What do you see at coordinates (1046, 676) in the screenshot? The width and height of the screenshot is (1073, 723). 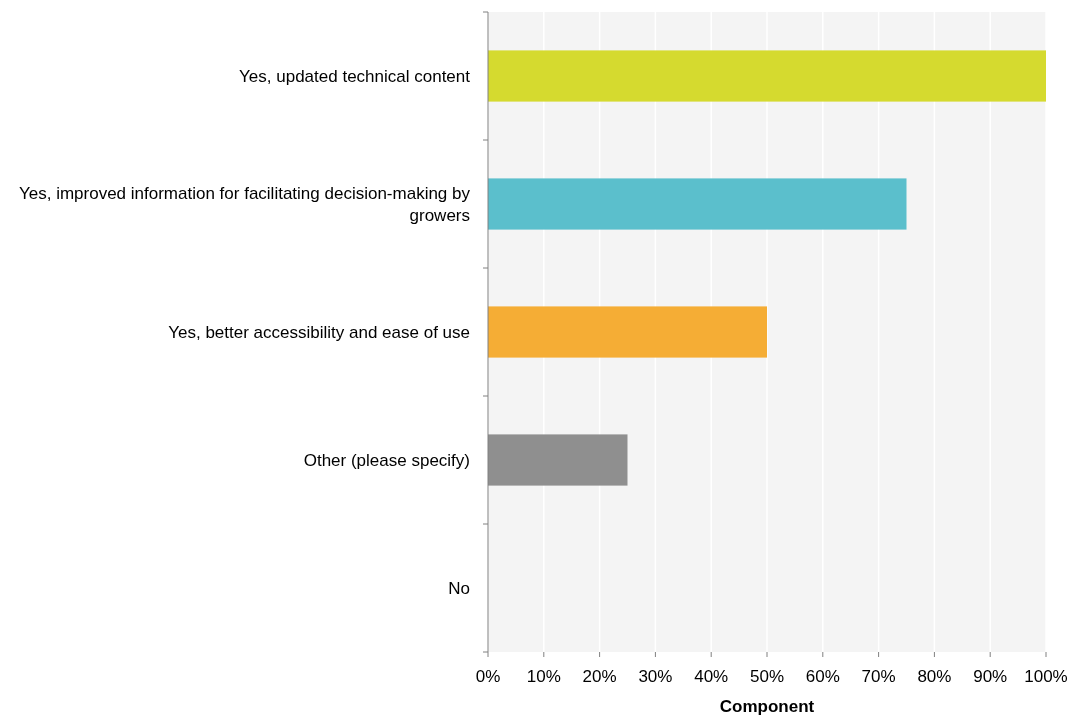 I see `x-tick-label: 100%` at bounding box center [1046, 676].